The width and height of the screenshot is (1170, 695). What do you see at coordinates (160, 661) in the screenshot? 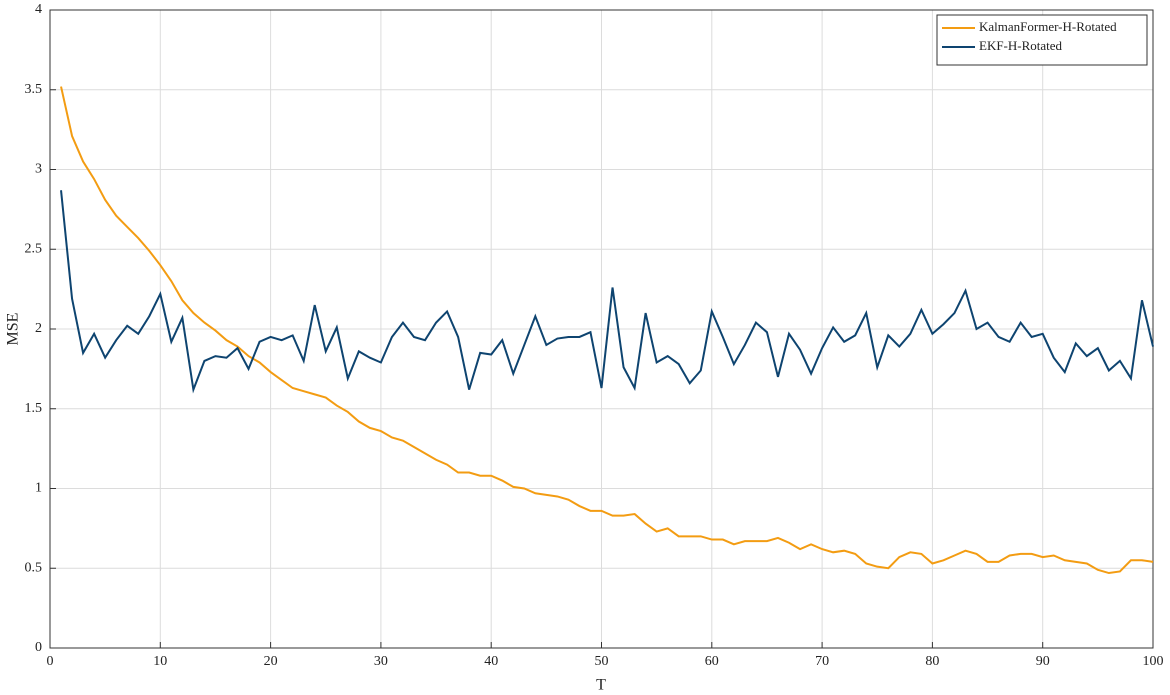
I see `x-tick-label: 10` at bounding box center [160, 661].